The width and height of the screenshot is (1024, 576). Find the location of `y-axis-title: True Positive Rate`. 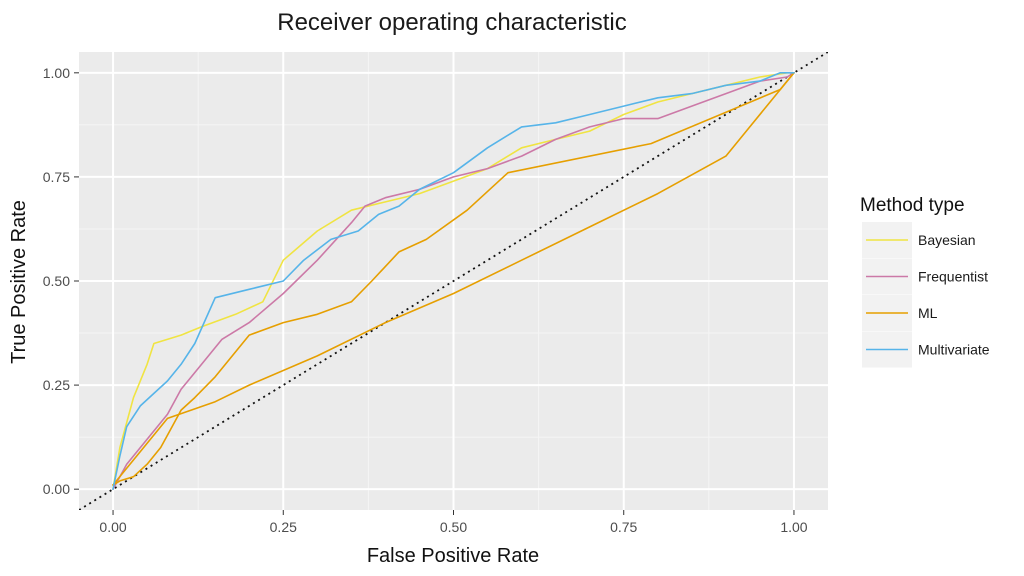

y-axis-title: True Positive Rate is located at coordinates (19, 282).